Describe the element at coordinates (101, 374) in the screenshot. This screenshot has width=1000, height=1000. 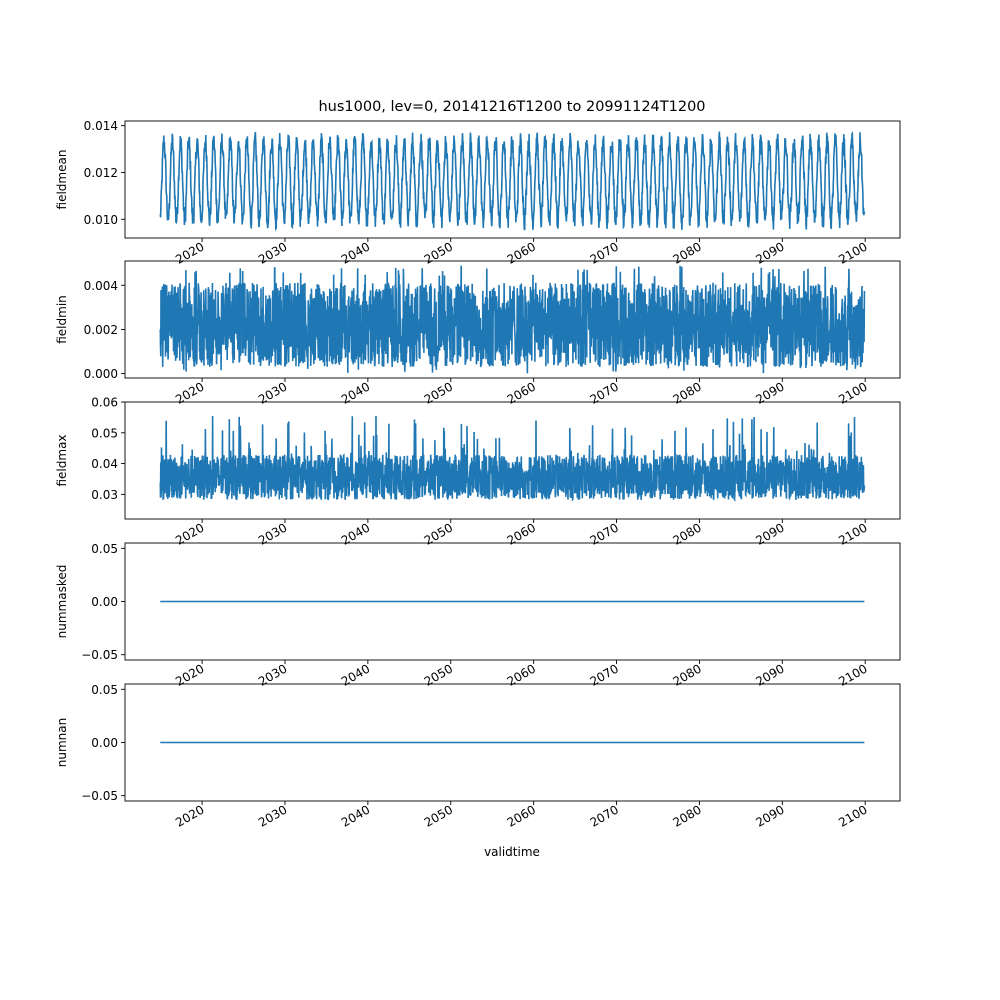
I see `y-tick-label: 0.000` at that location.